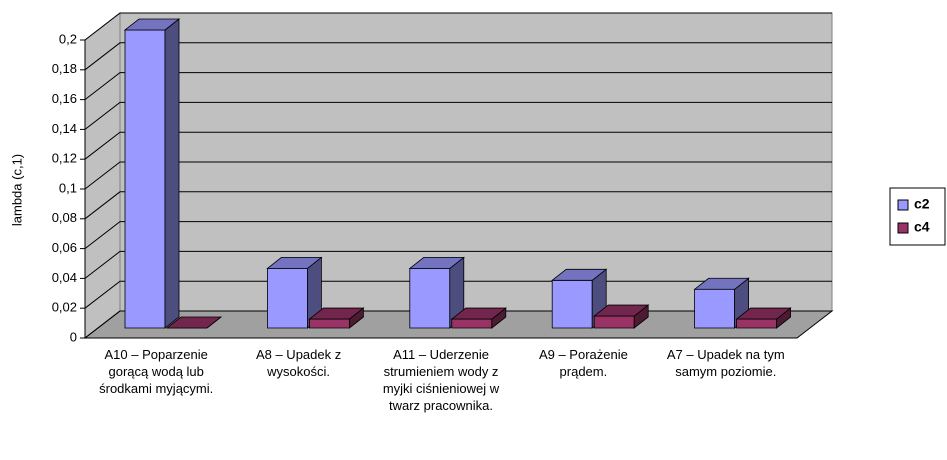 The height and width of the screenshot is (460, 947). Describe the element at coordinates (64, 217) in the screenshot. I see `y-tick-label: 0,08` at that location.